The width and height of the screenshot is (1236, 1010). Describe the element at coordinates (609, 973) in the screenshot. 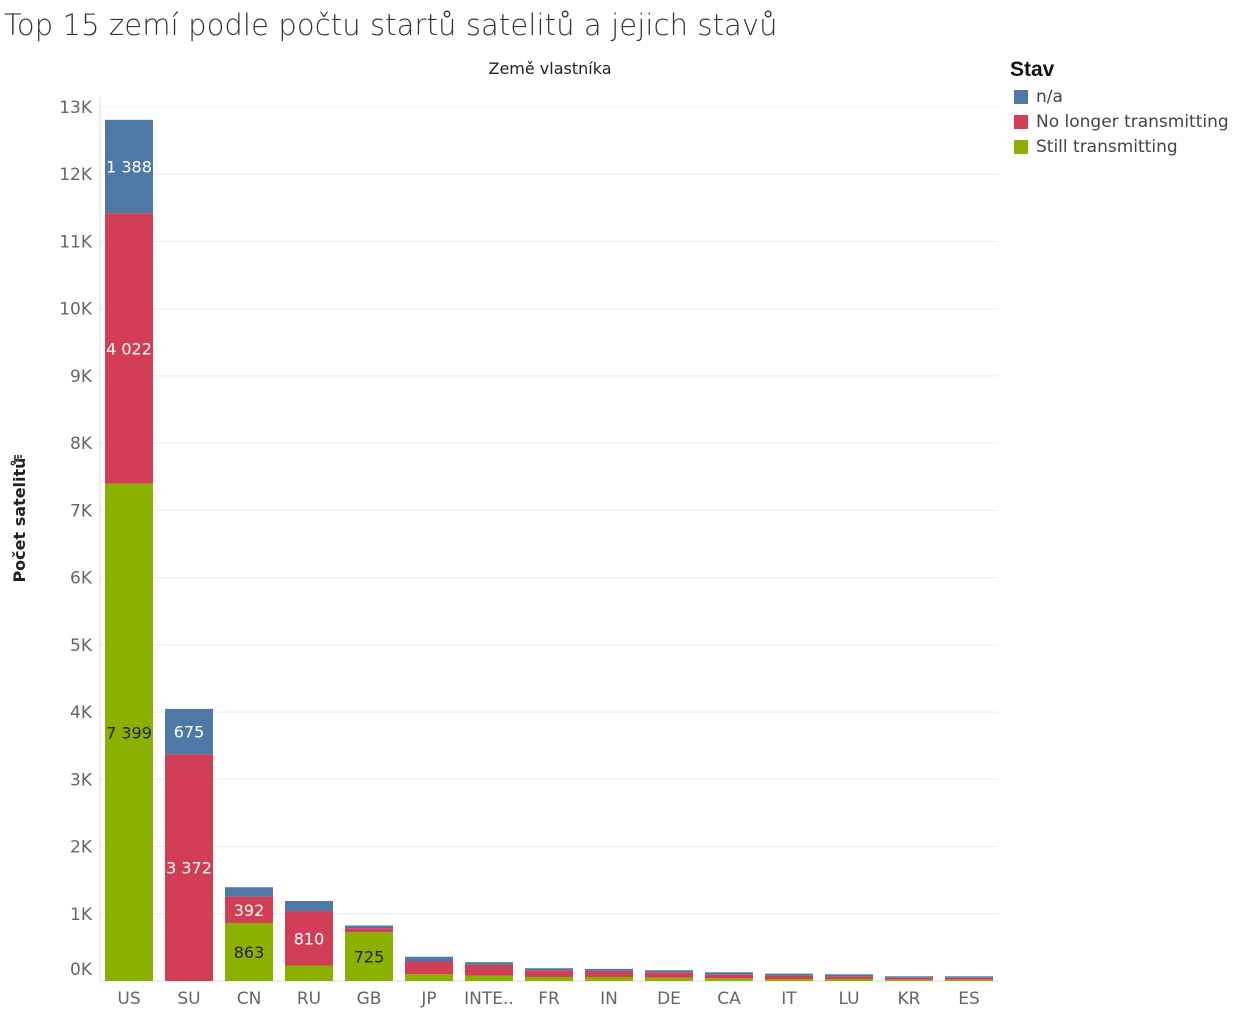

I see `bar-in-no-longer-transmitting` at that location.